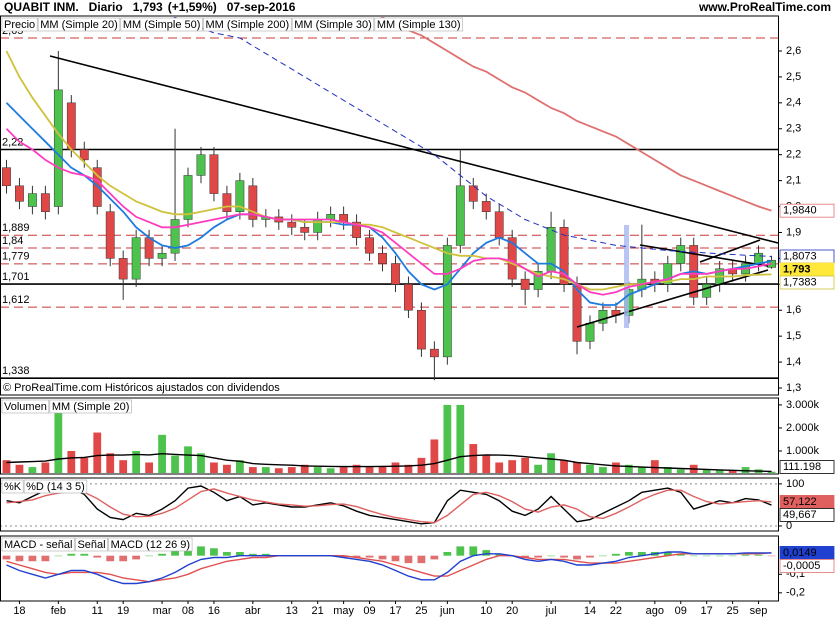 The image size is (835, 620). Describe the element at coordinates (19, 25) in the screenshot. I see `legend-entry: Precio` at that location.